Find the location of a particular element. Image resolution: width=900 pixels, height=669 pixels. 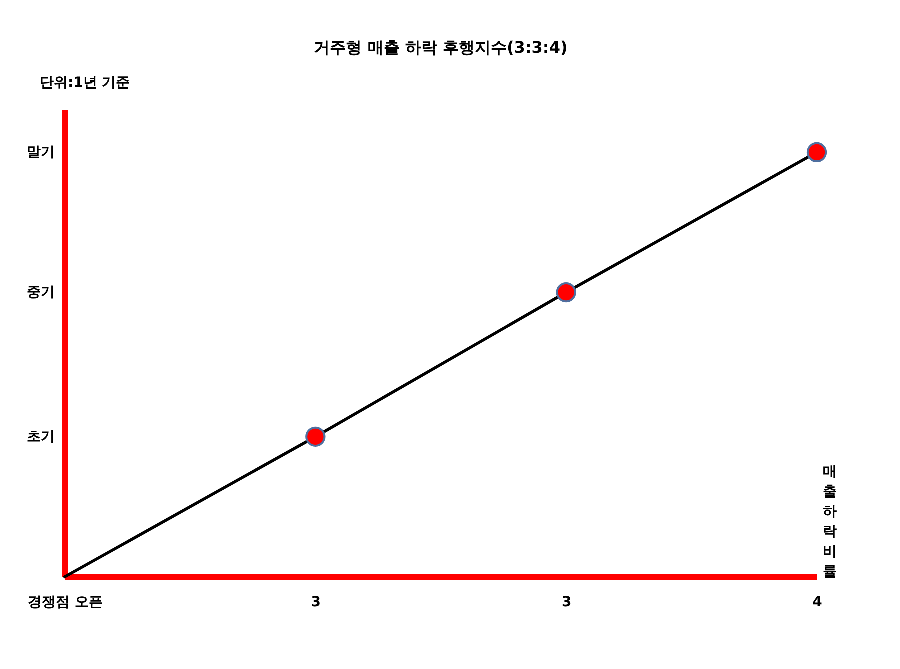

text: 중기 is located at coordinates (41, 292).